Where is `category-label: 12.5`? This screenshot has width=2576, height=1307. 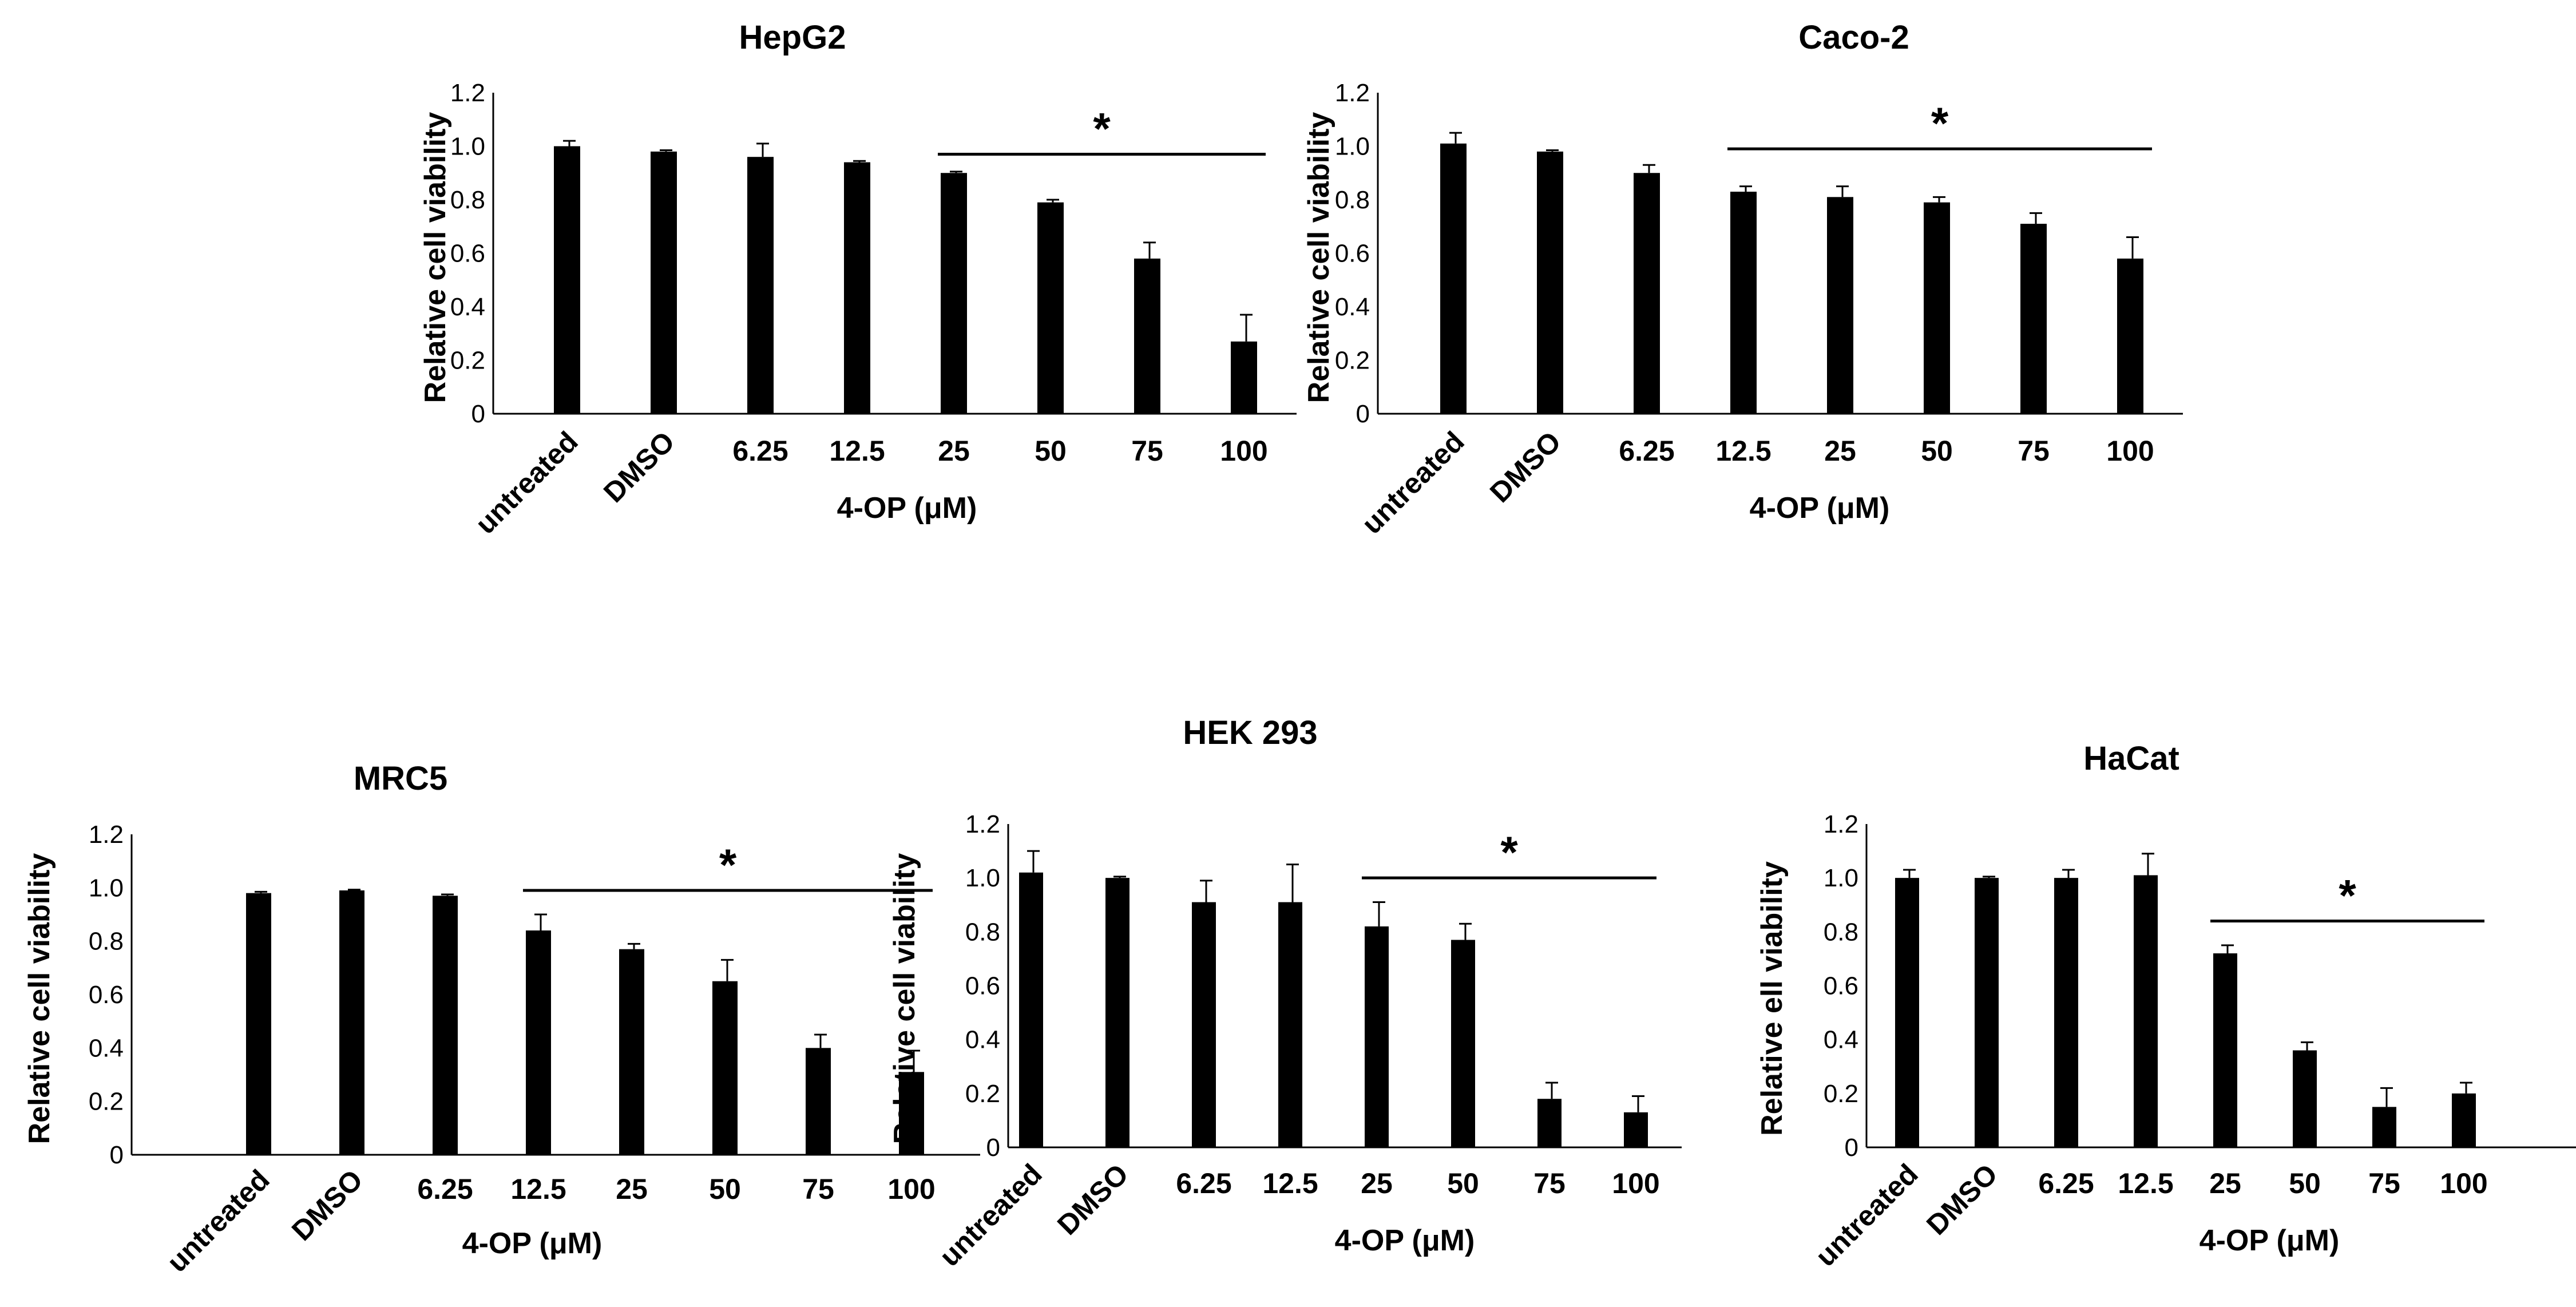 category-label: 12.5 is located at coordinates (1290, 1183).